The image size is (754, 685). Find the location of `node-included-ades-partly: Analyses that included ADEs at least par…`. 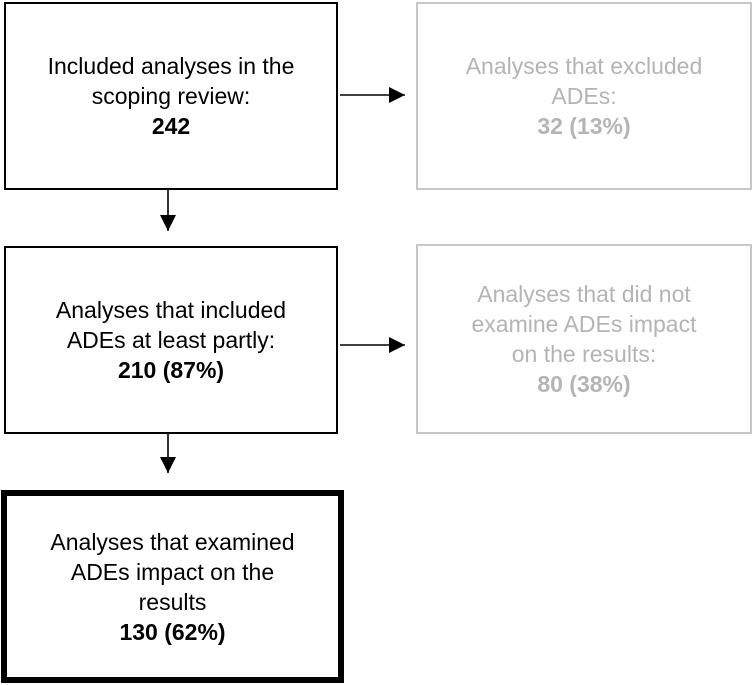

node-included-ades-partly: Analyses that included ADEs at least par… is located at coordinates (171, 340).